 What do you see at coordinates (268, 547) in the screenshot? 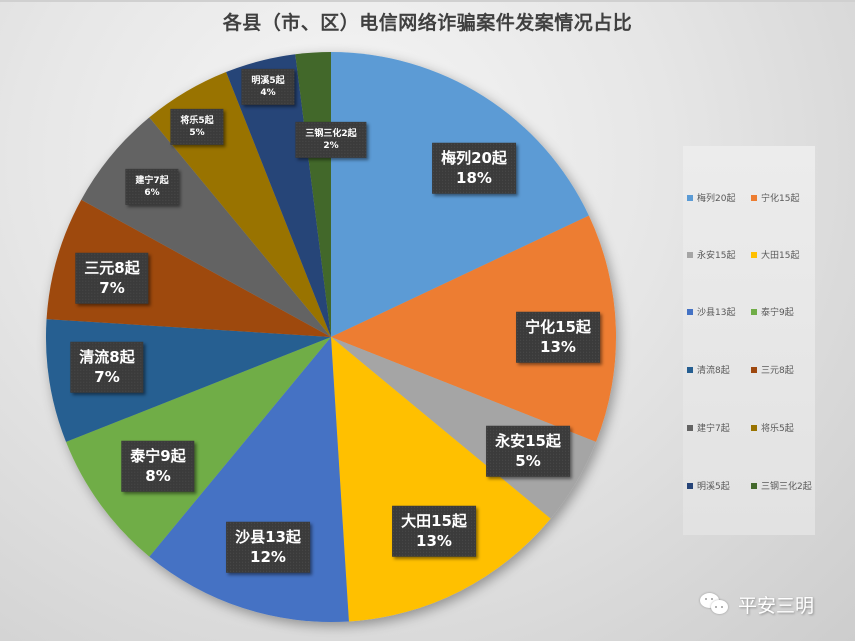
I see `data-label: 沙县13起 12%` at bounding box center [268, 547].